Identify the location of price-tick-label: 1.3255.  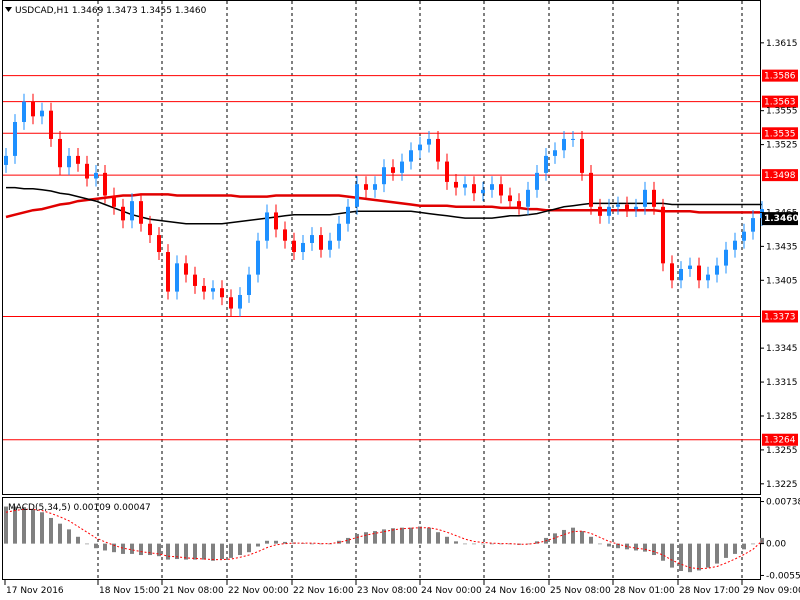
(782, 451).